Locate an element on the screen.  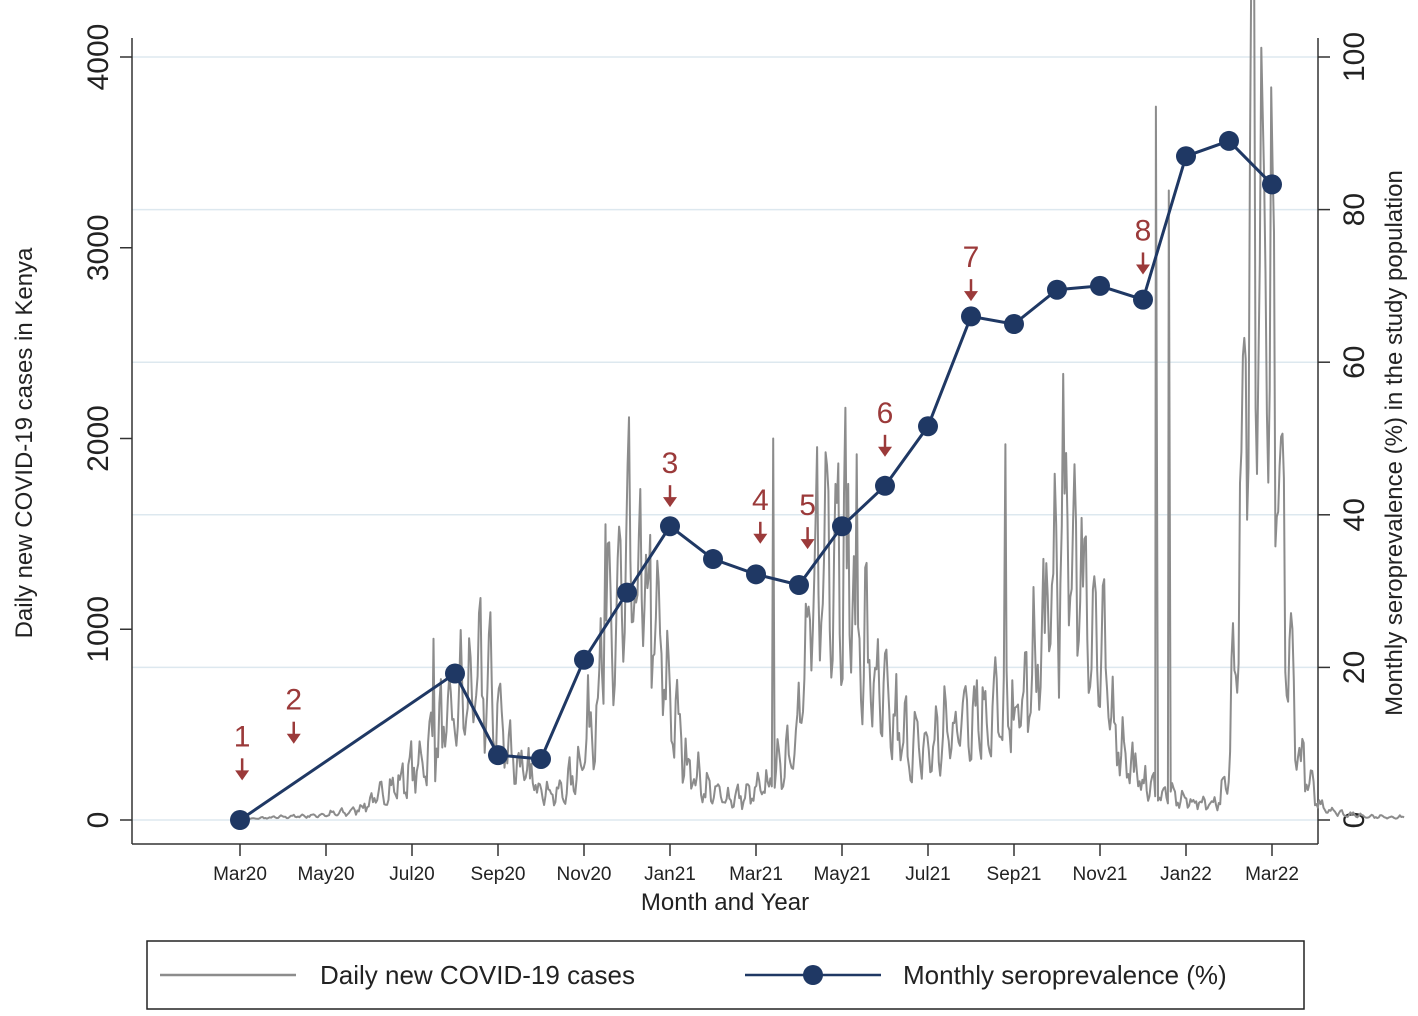
x-tick-label: Mar21 is located at coordinates (756, 874).